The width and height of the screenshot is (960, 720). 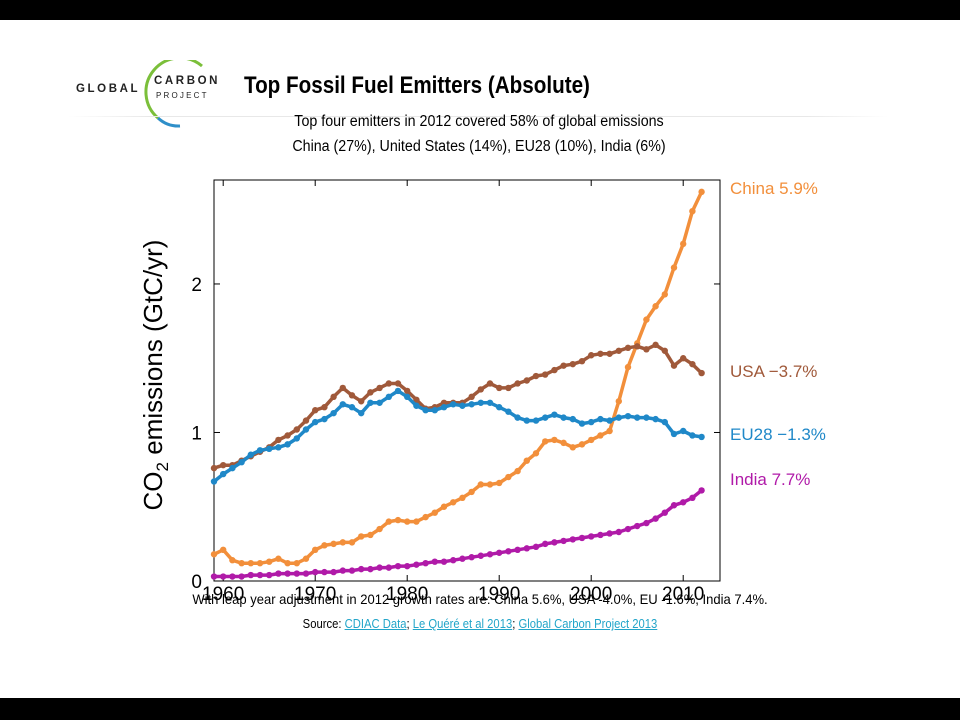 I want to click on logo-text-carbon: CARBON, so click(x=187, y=81).